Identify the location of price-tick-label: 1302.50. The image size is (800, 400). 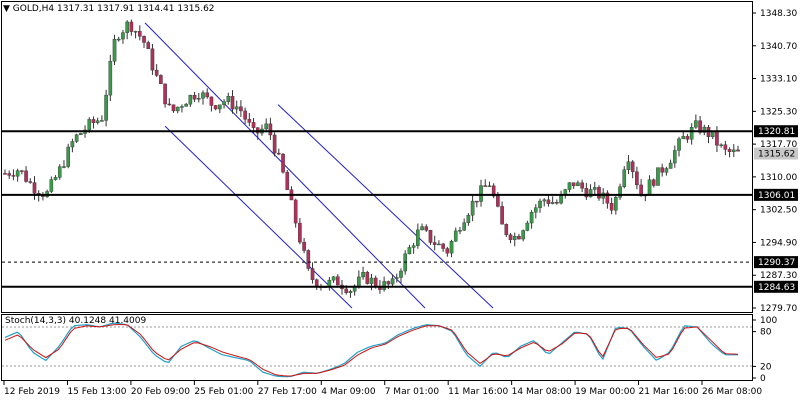
(778, 211).